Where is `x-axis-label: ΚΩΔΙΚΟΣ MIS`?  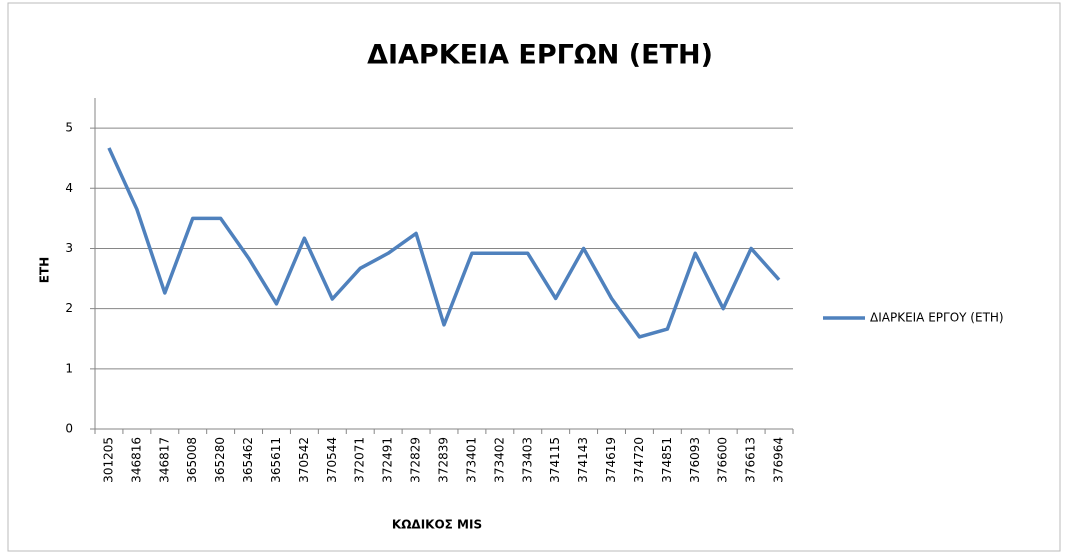
x-axis-label: ΚΩΔΙΚΟΣ MIS is located at coordinates (437, 525).